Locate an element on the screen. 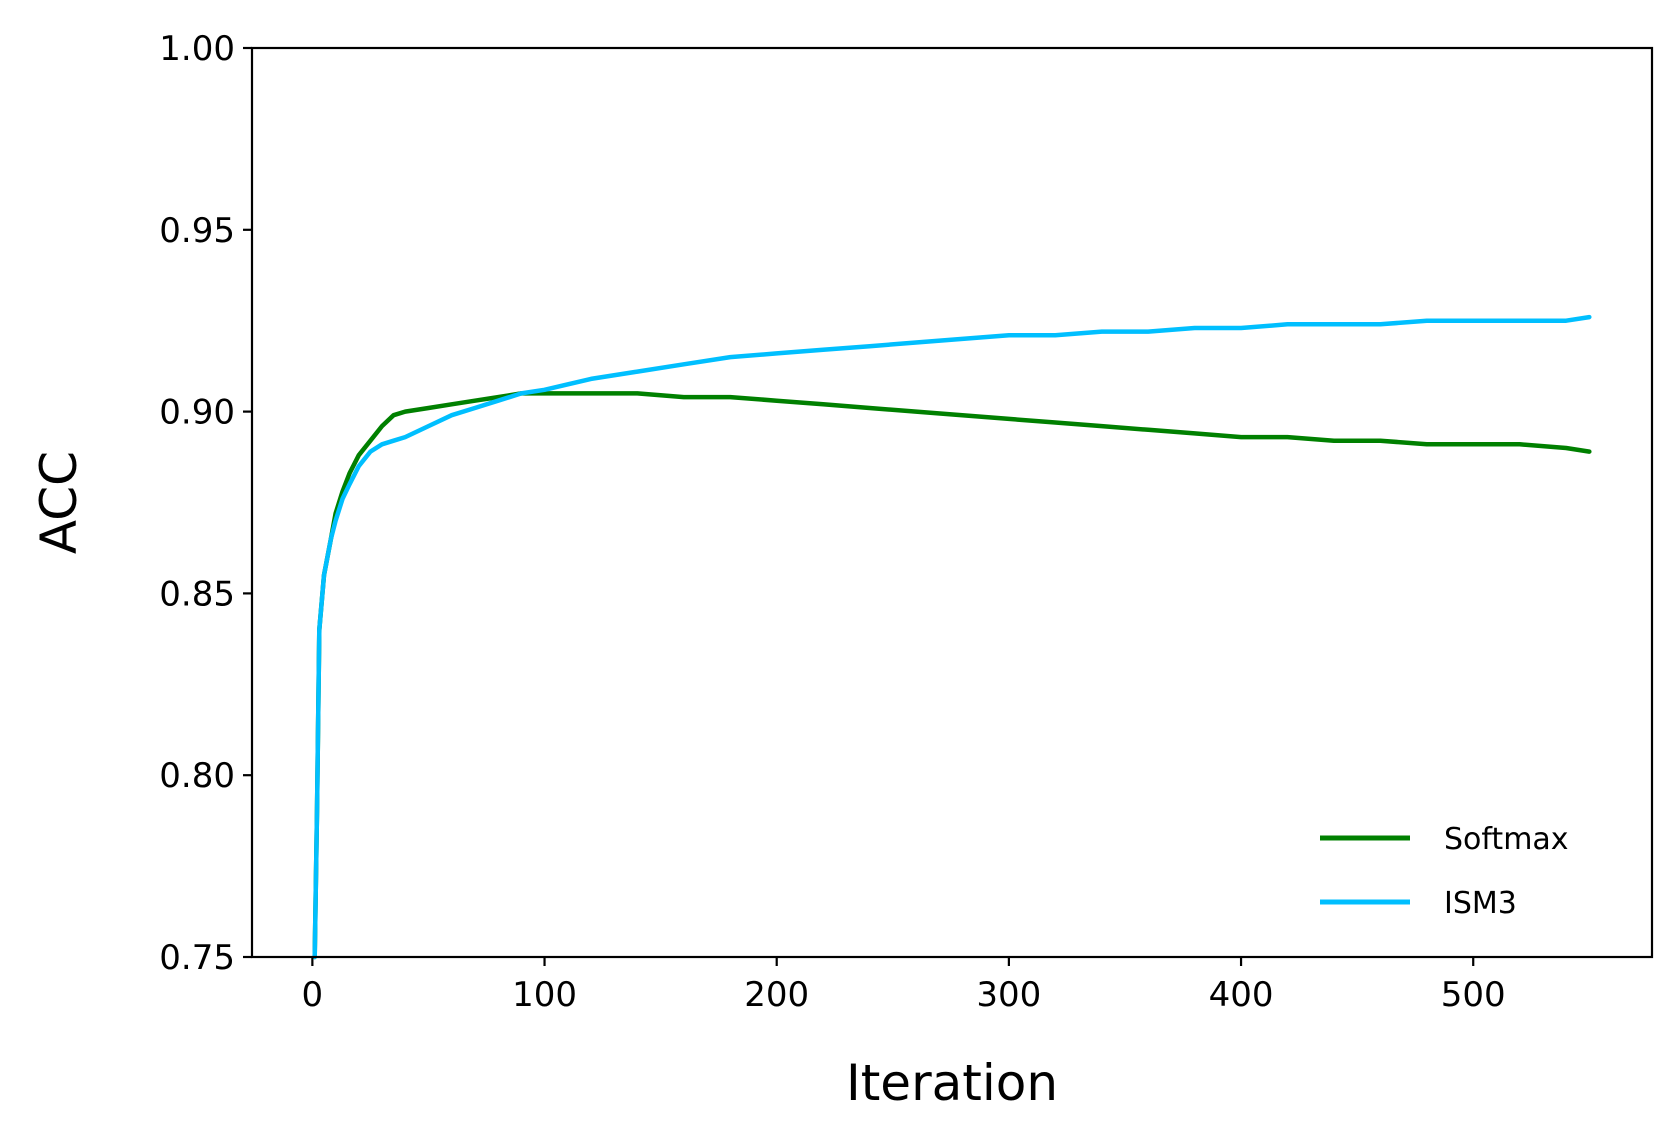 This screenshot has height=1142, width=1676. x-tick-label: 100 is located at coordinates (544, 995).